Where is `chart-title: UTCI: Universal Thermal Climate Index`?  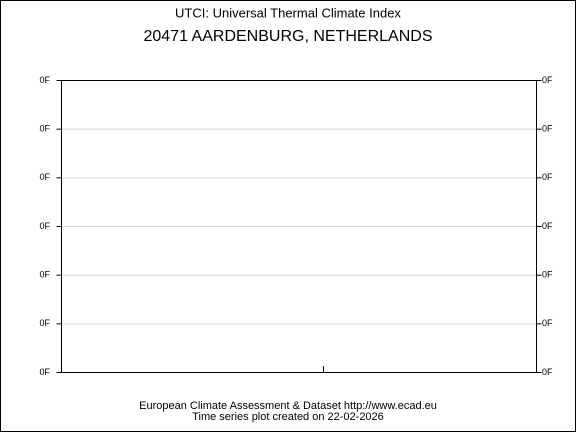
chart-title: UTCI: Universal Thermal Climate Index is located at coordinates (288, 12).